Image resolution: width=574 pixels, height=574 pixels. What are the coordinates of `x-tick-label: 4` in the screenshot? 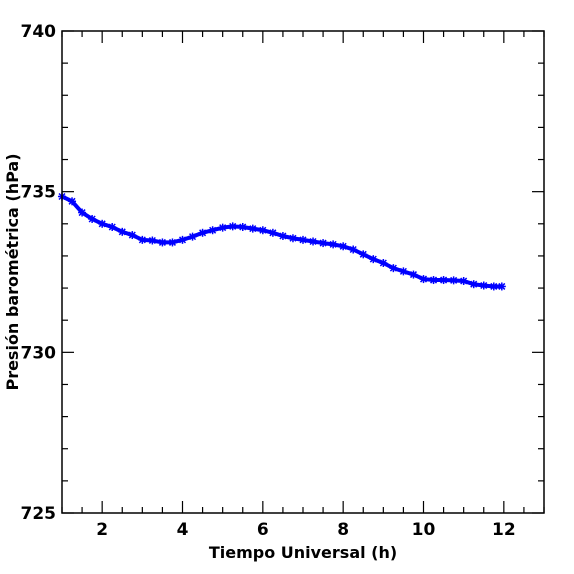 It's located at (183, 530).